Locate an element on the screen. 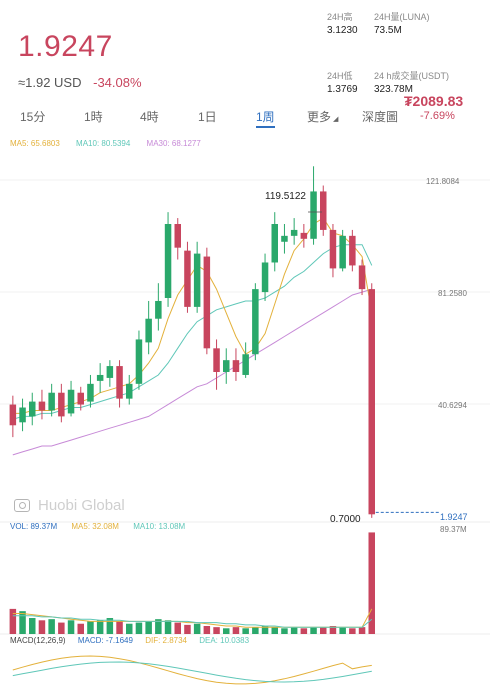  ma-legend: MA5: 65.6803 MA10: 80.5394 MA30: 68.1277 is located at coordinates (112, 143).